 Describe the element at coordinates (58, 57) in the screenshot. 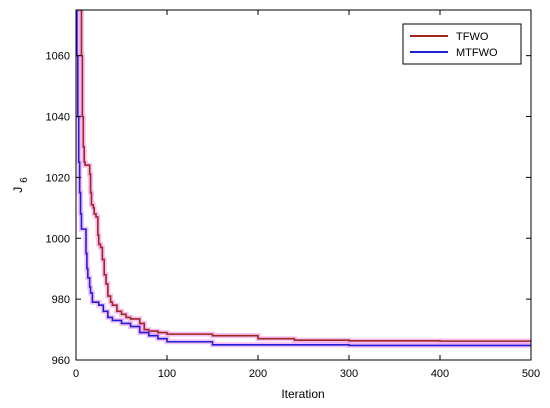

I see `y-tick-label: 1060` at that location.